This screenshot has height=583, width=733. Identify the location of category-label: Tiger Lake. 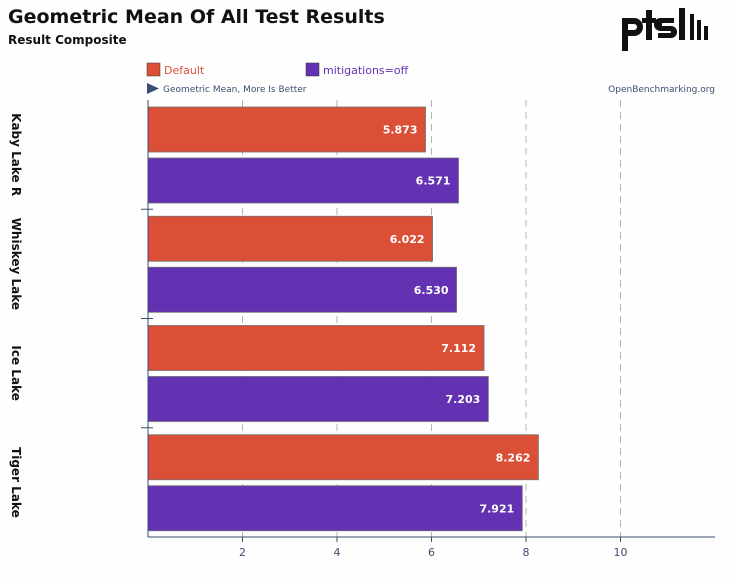
(16, 482).